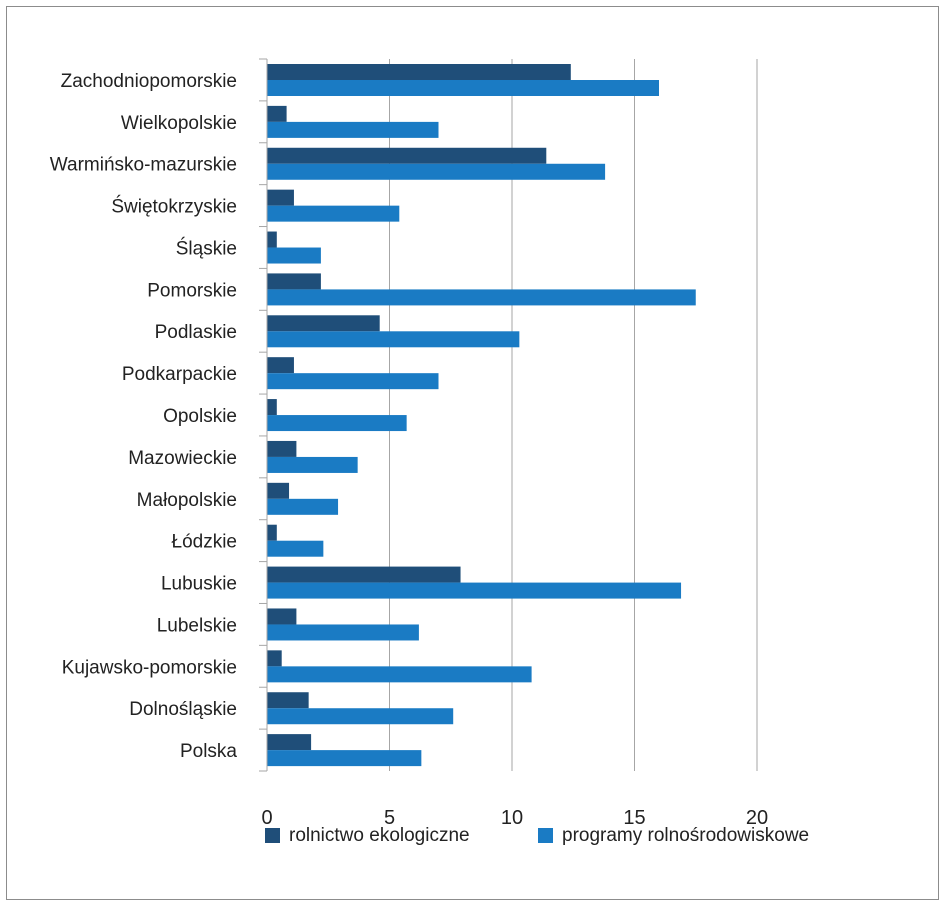  Describe the element at coordinates (389, 818) in the screenshot. I see `x-tick-label: 5` at that location.